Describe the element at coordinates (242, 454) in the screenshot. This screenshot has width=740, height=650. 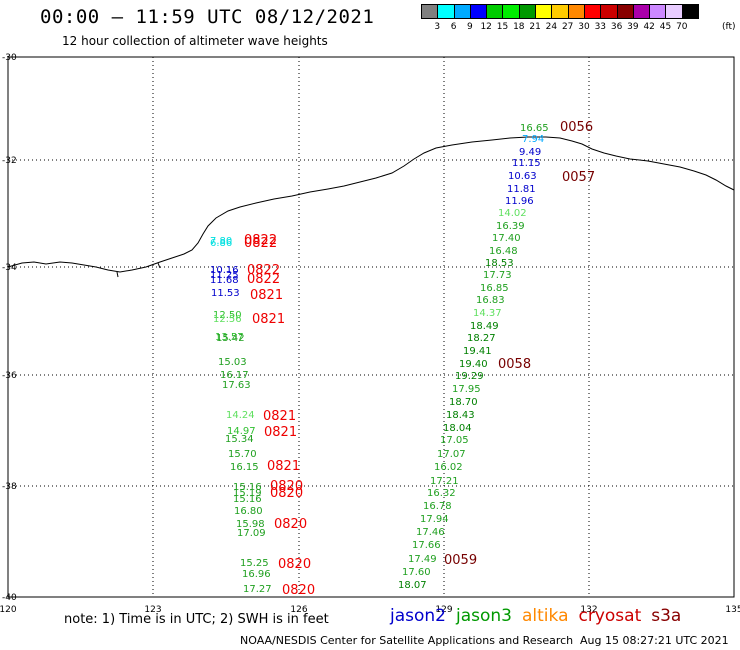
I see `swh-value: 15.70` at that location.